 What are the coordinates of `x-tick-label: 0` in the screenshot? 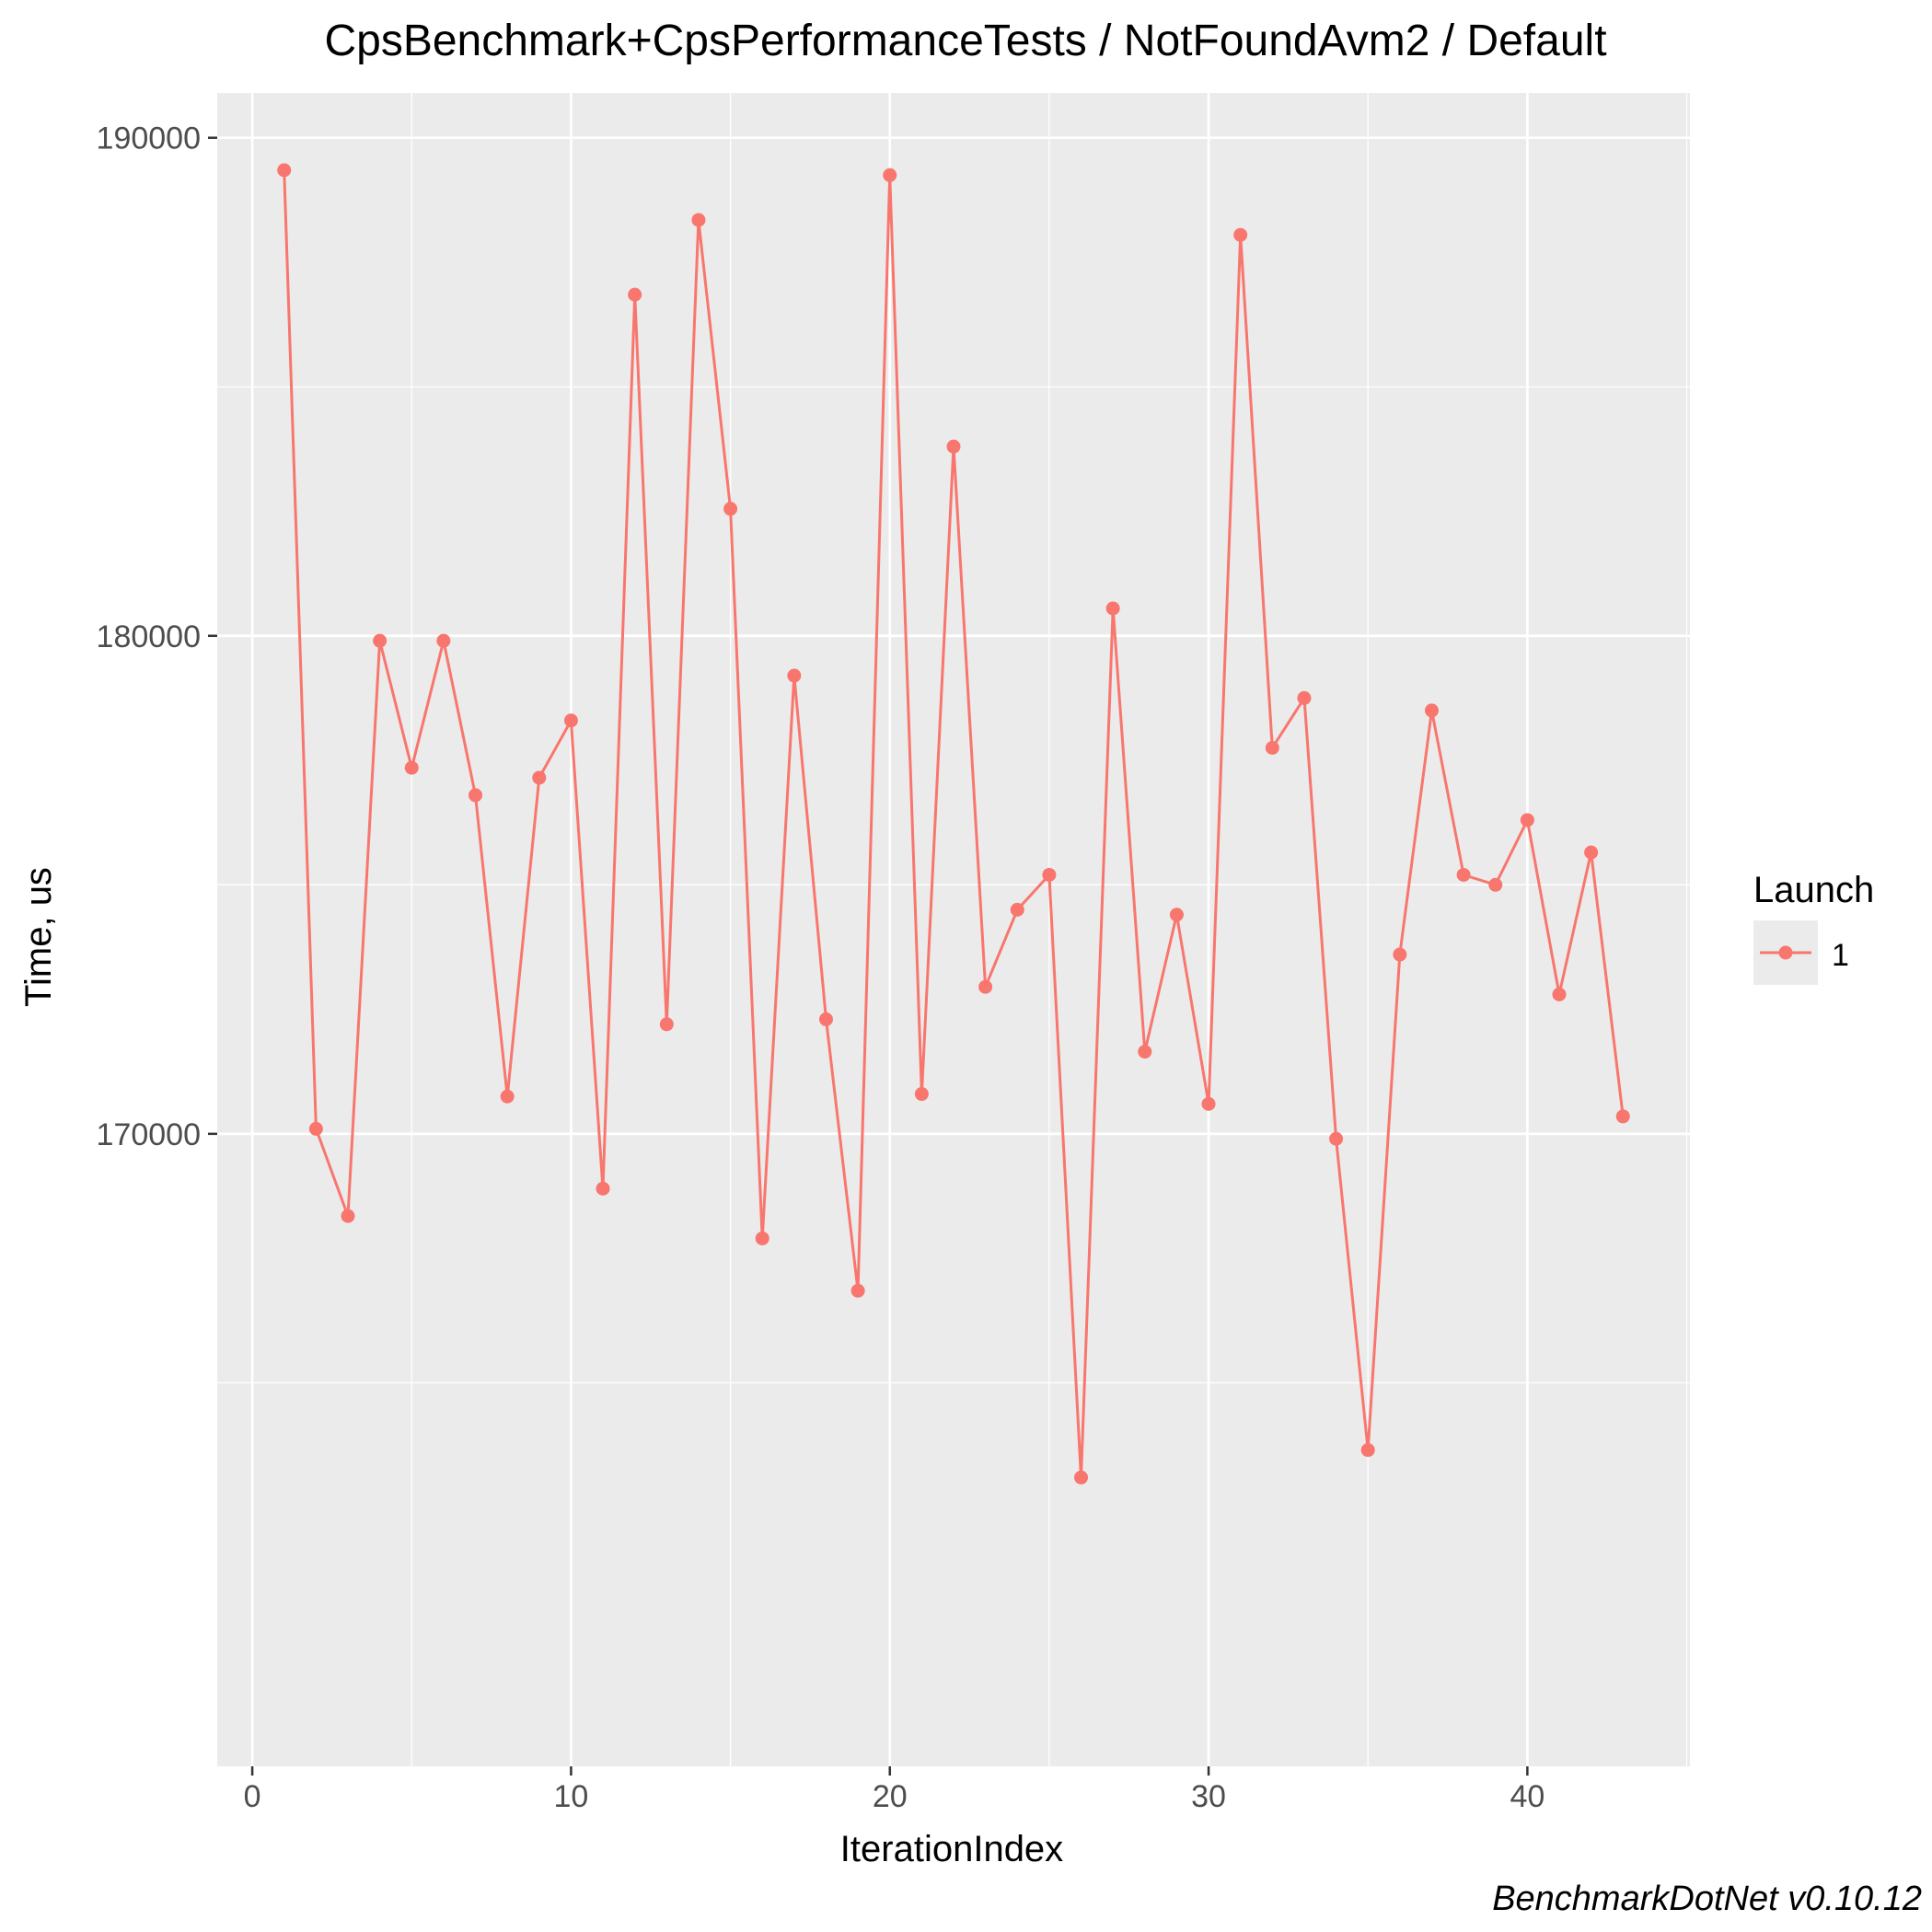 It's located at (253, 1797).